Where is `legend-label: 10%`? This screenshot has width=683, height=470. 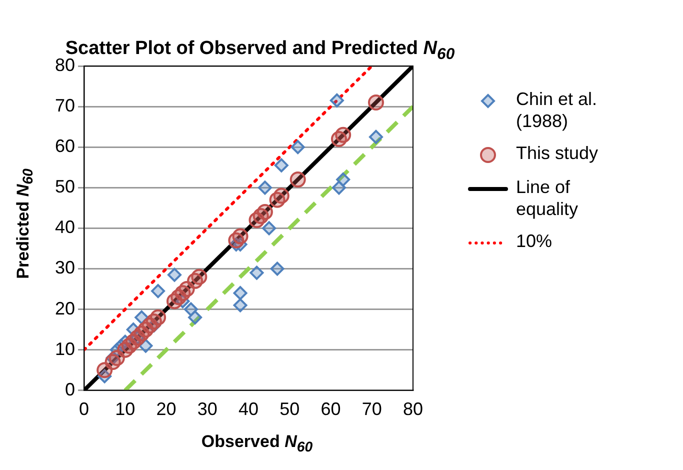 legend-label: 10% is located at coordinates (535, 241).